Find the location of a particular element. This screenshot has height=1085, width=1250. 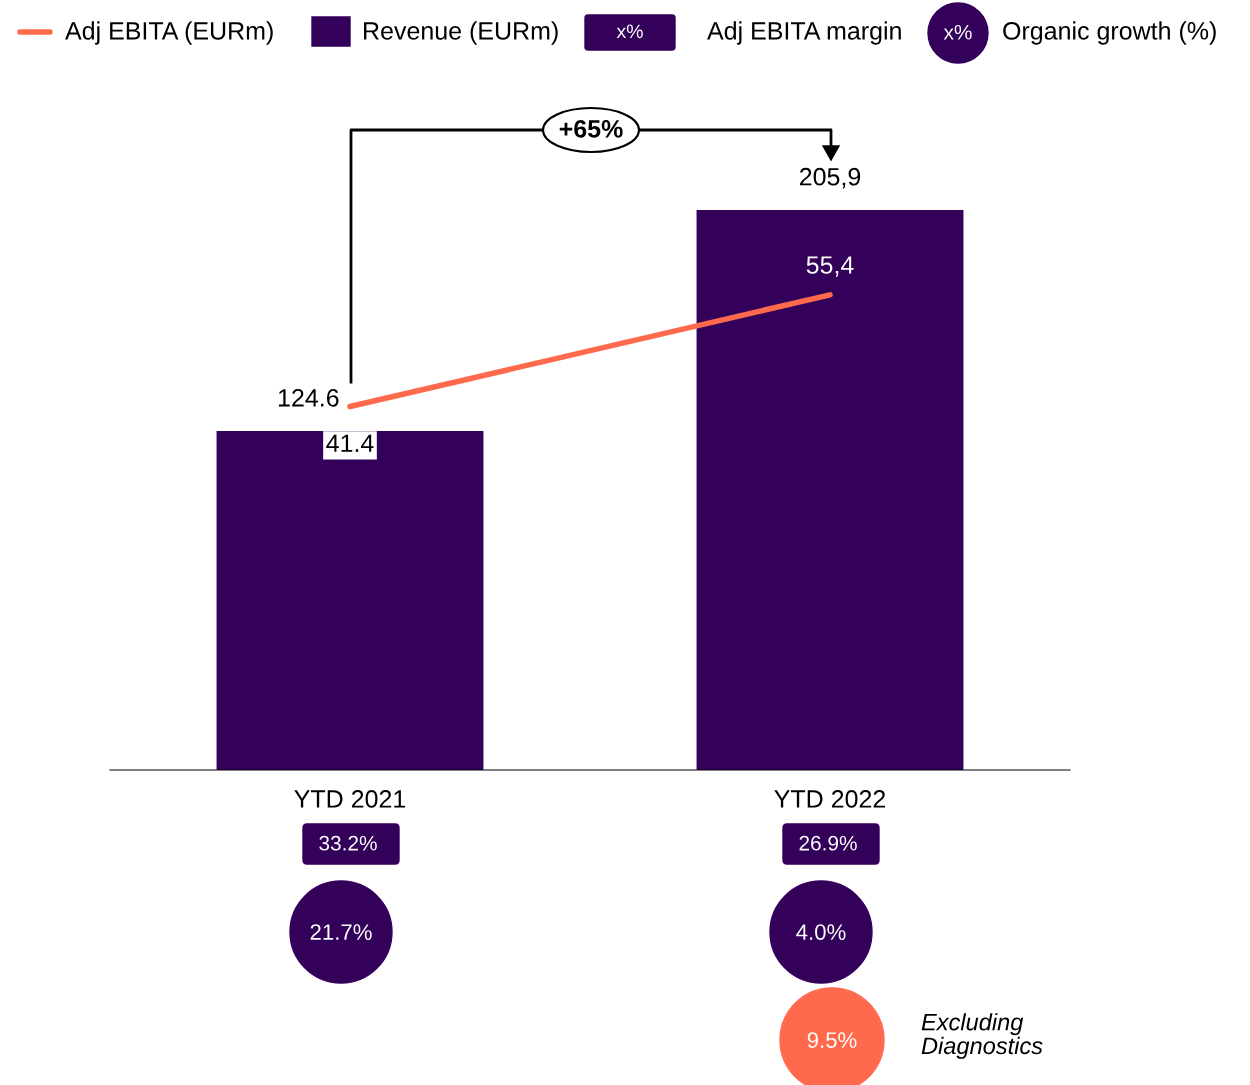

text: Organic growth (%) is located at coordinates (1109, 33).